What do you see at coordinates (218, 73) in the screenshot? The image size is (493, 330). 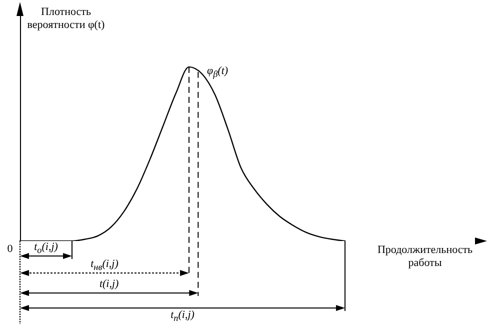 I see `series-label: φ$_{β}$(t)` at bounding box center [218, 73].